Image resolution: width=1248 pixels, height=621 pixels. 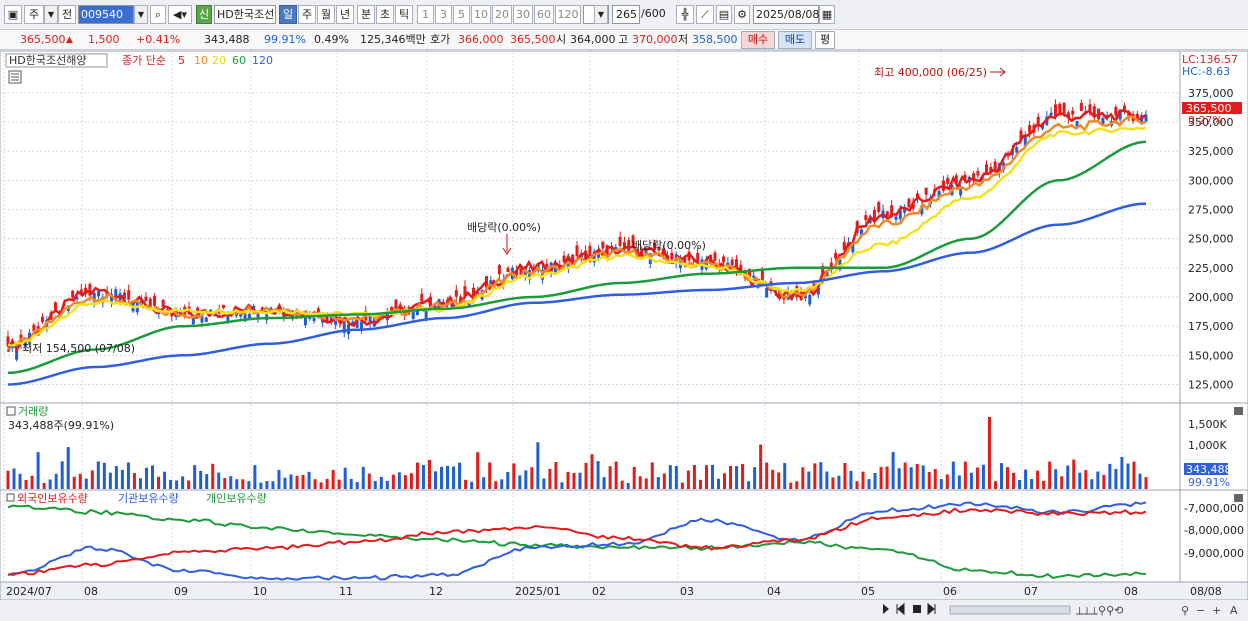 I want to click on prev-tab: 전, so click(x=67, y=14).